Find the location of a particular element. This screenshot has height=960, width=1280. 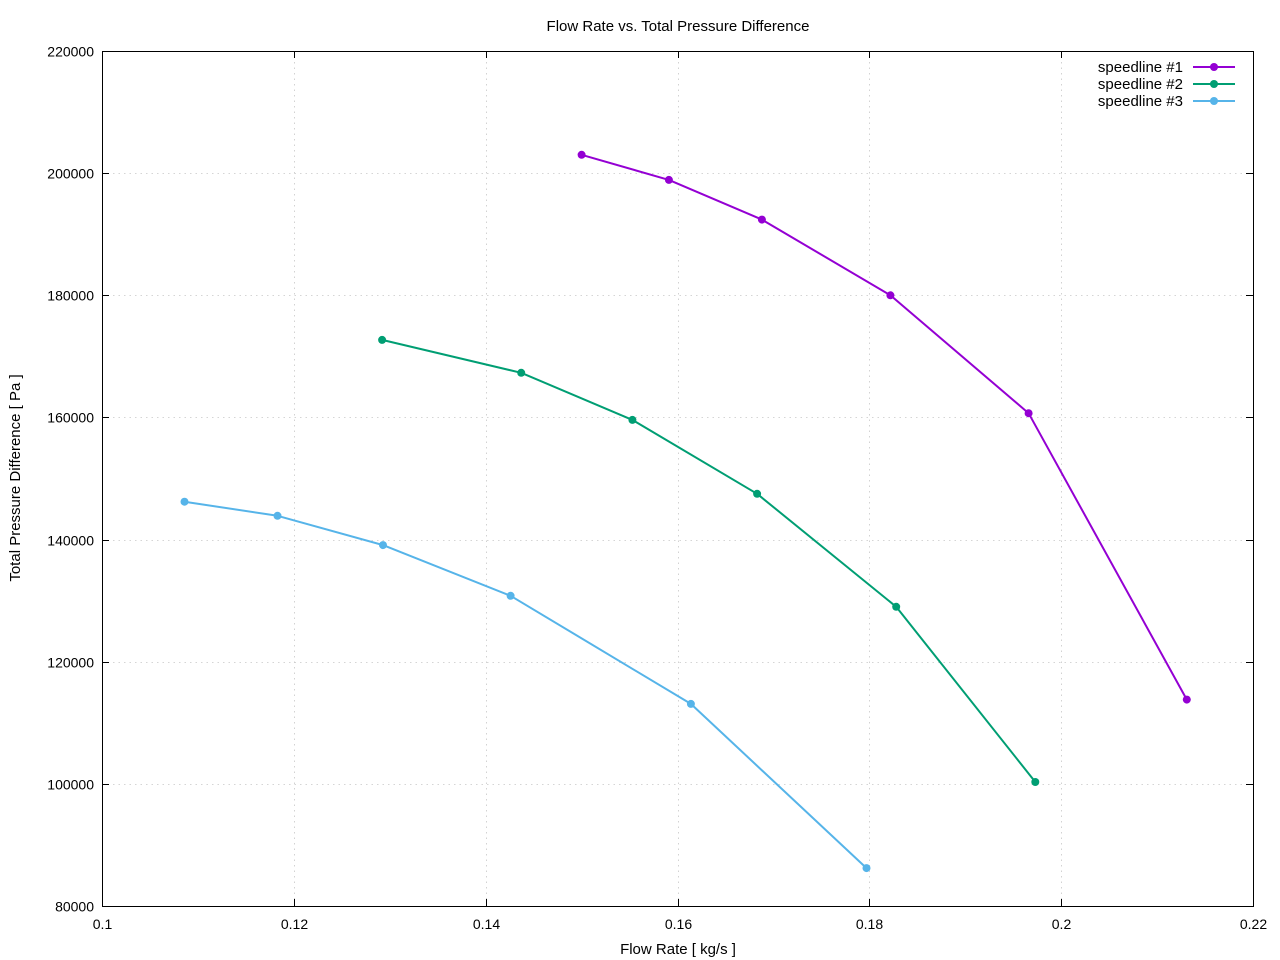

y-tick-label: 120000 is located at coordinates (70, 663).